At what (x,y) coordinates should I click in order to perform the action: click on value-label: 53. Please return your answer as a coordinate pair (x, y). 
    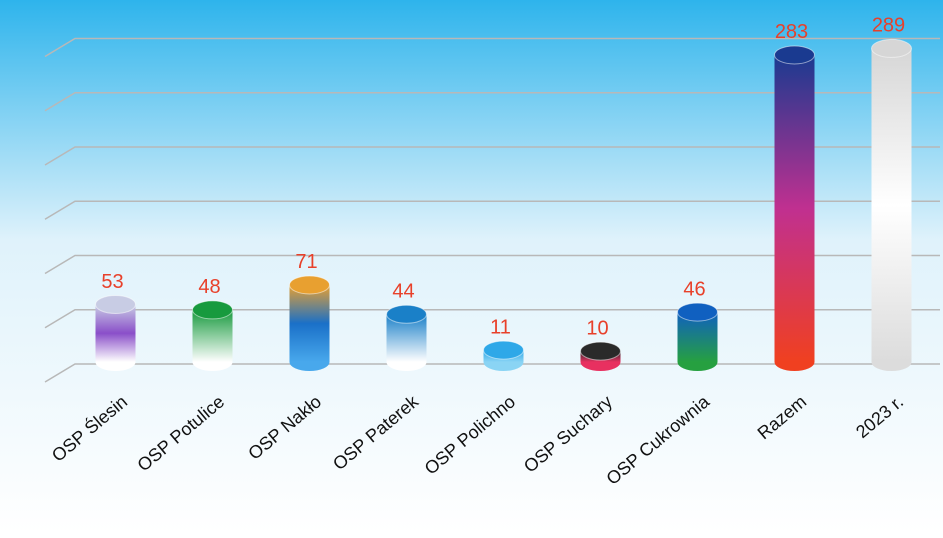
    Looking at the image, I should click on (112, 282).